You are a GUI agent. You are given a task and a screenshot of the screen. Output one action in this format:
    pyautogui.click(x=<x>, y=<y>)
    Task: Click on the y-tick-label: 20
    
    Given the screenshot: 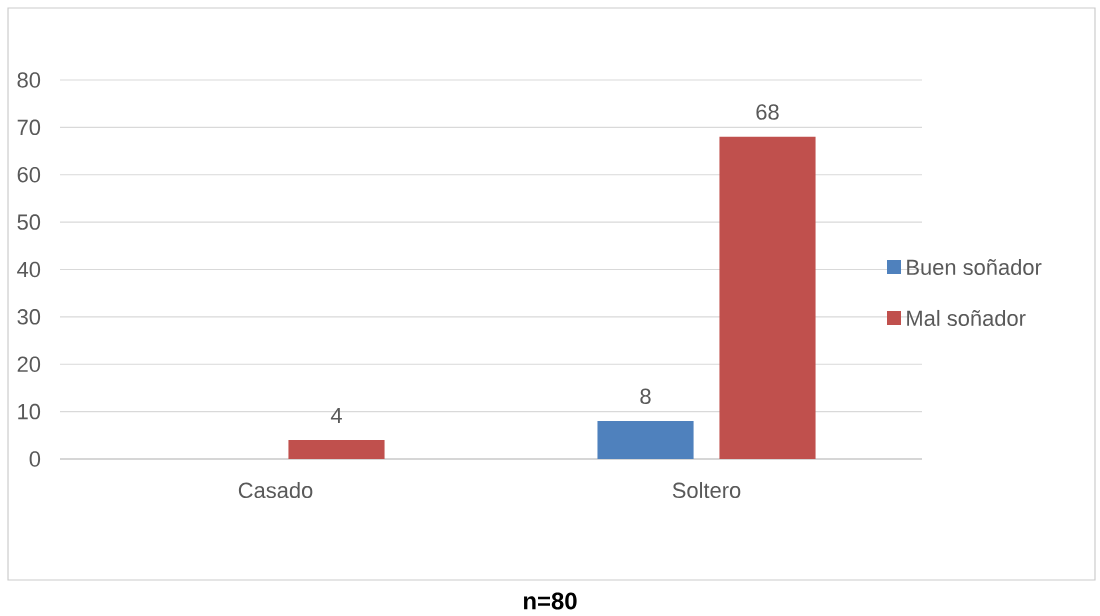 What is the action you would take?
    pyautogui.click(x=29, y=364)
    